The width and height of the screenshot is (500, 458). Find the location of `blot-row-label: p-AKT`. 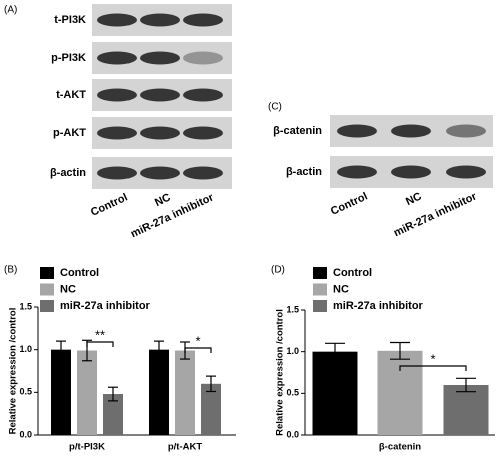

blot-row-label: p-AKT is located at coordinates (69, 133).